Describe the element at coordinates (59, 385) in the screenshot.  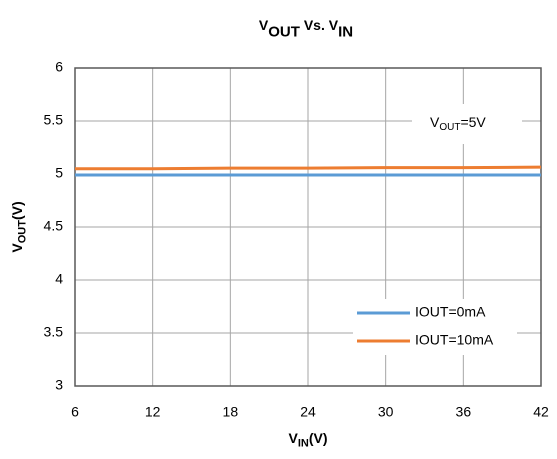
I see `y-tick-label: 3` at that location.